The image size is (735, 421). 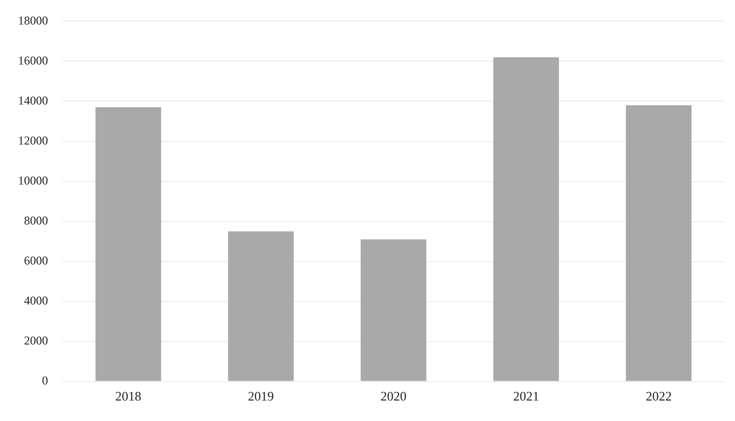 What do you see at coordinates (36, 260) in the screenshot?
I see `y-tick-label: 6000` at bounding box center [36, 260].